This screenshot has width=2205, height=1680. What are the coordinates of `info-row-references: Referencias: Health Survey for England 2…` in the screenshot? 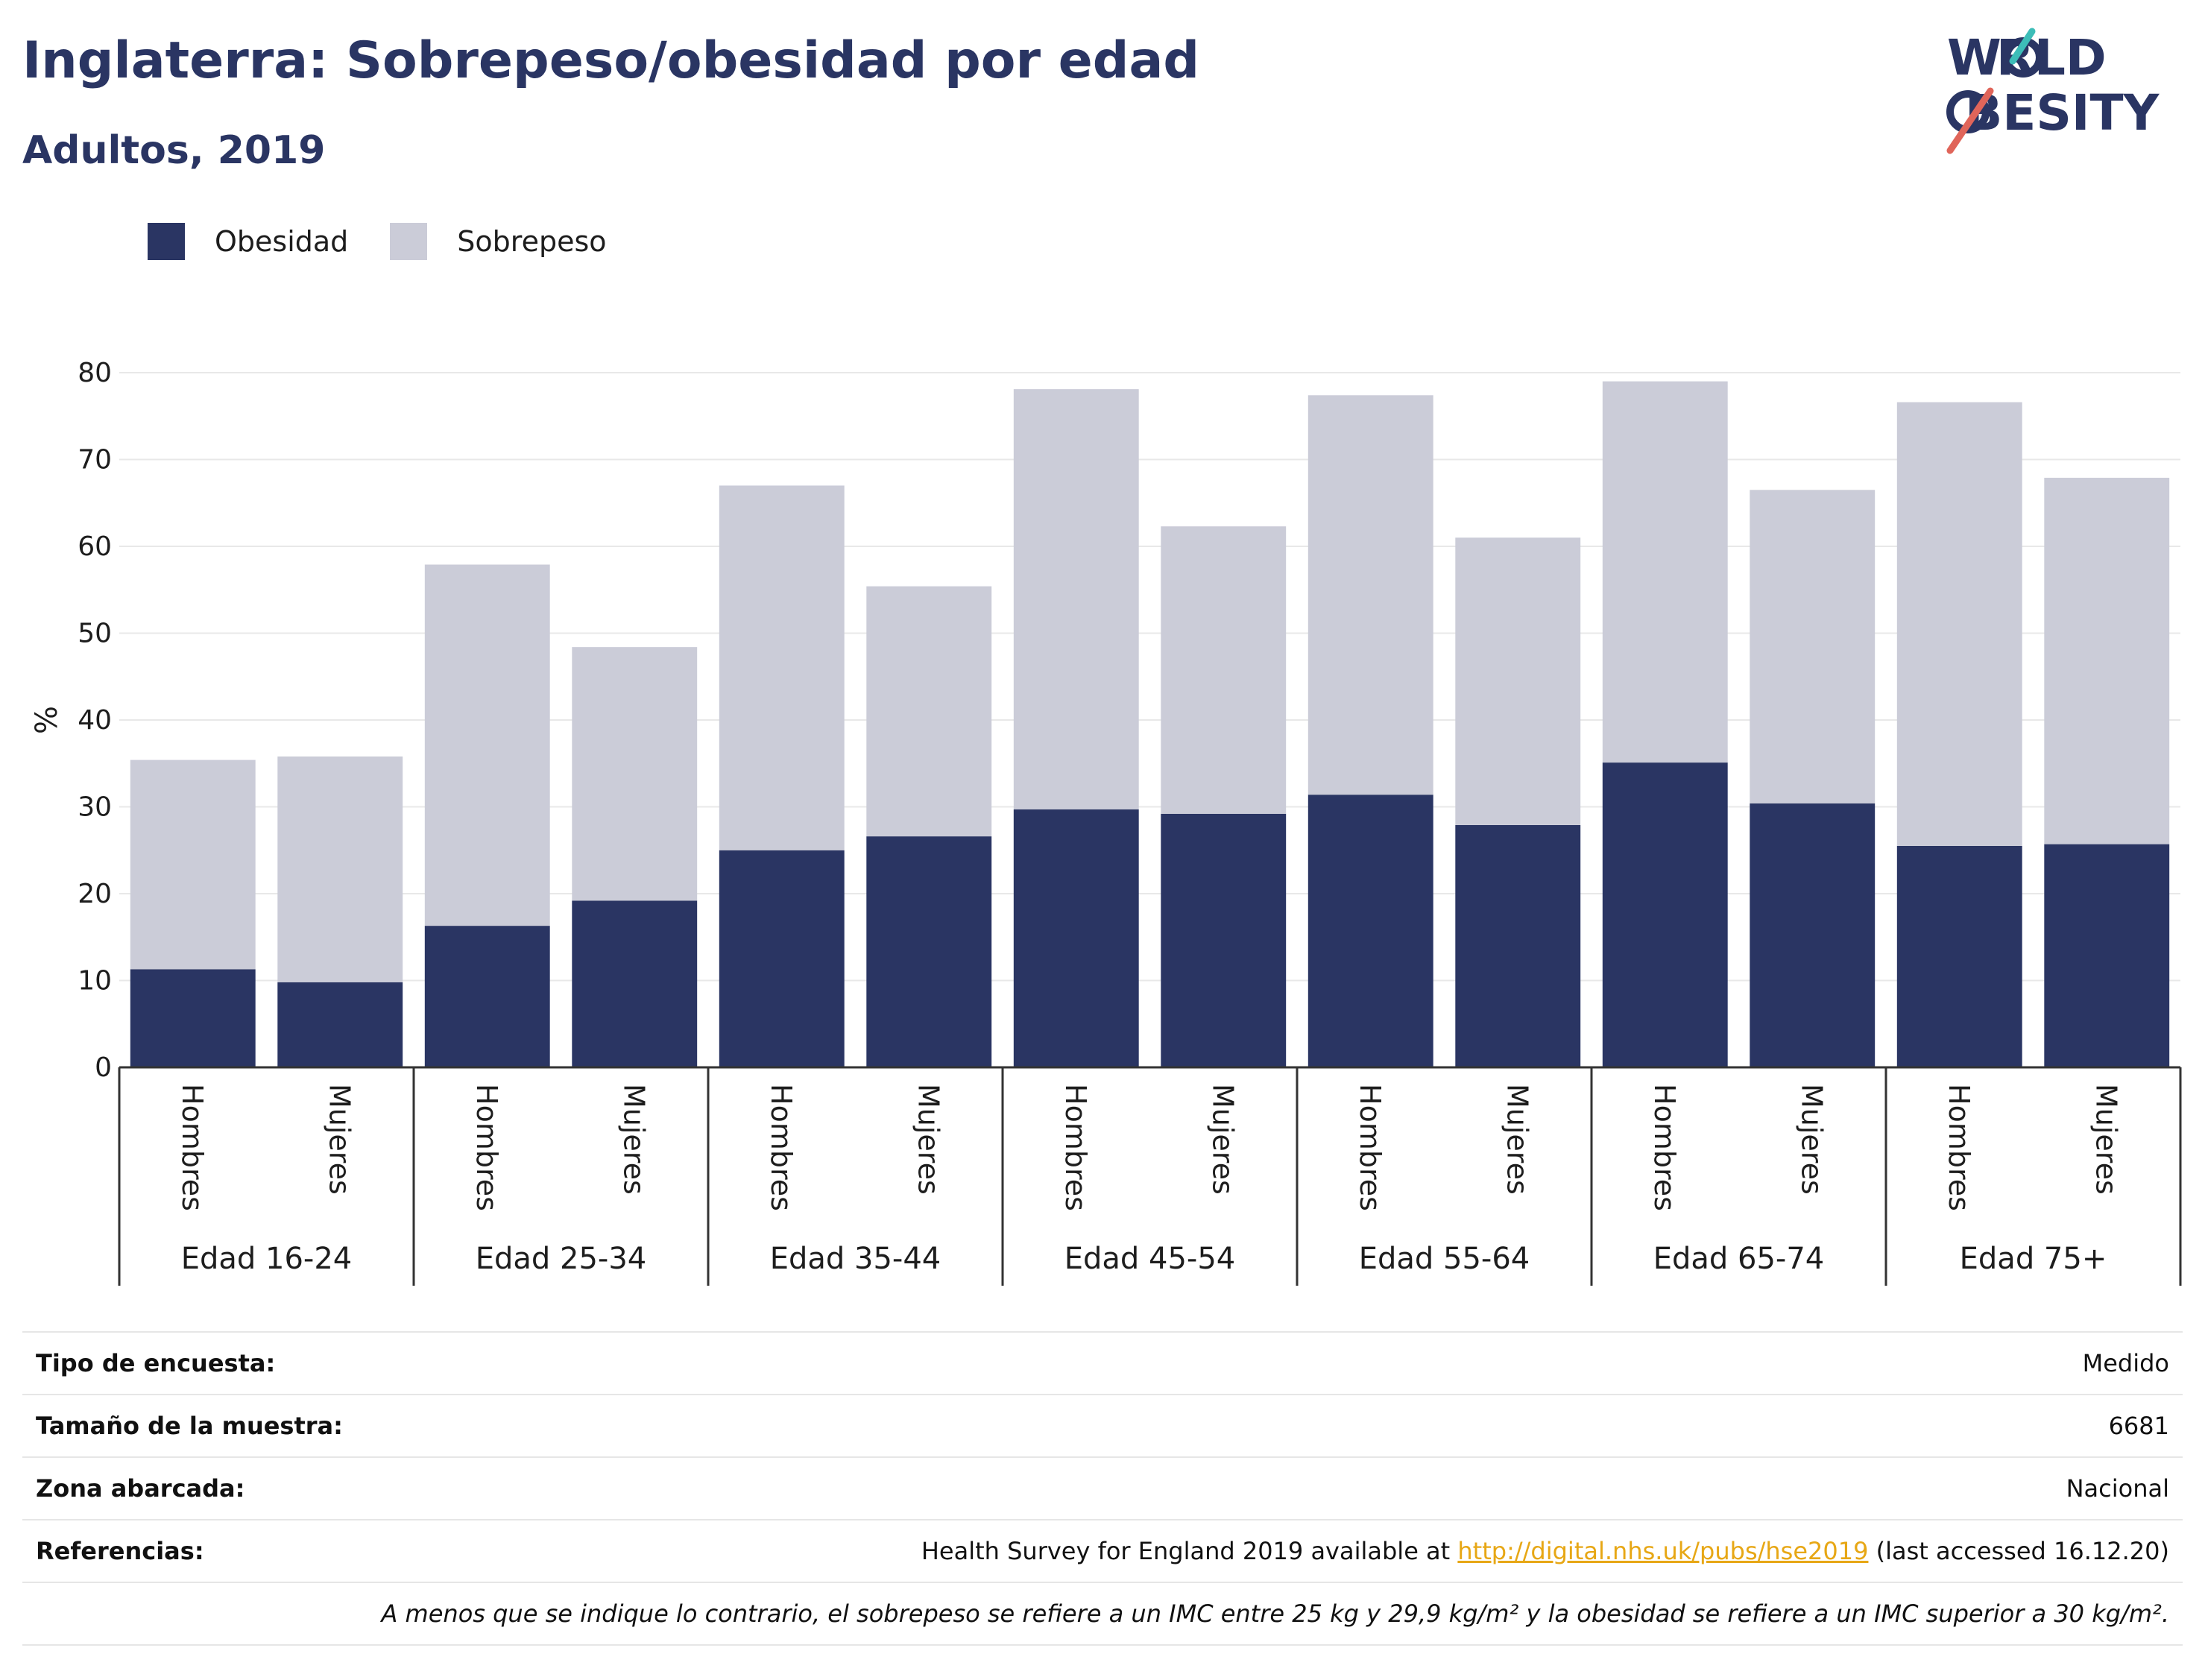 It's located at (1102, 1550).